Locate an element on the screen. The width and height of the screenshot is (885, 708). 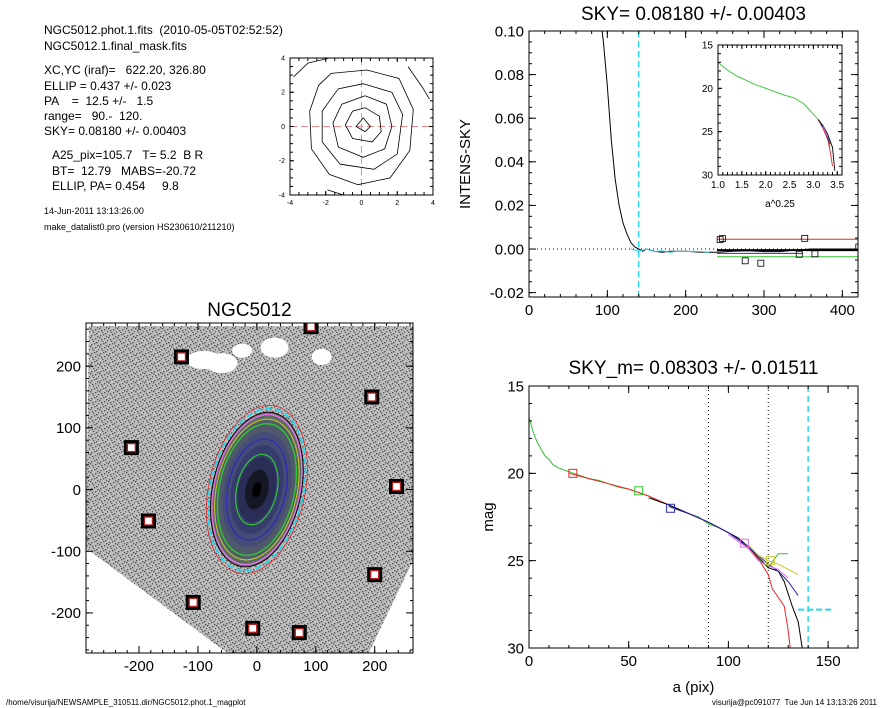
header-a25: A25_pix=105.7 T= 5.2 B R is located at coordinates (128, 155).